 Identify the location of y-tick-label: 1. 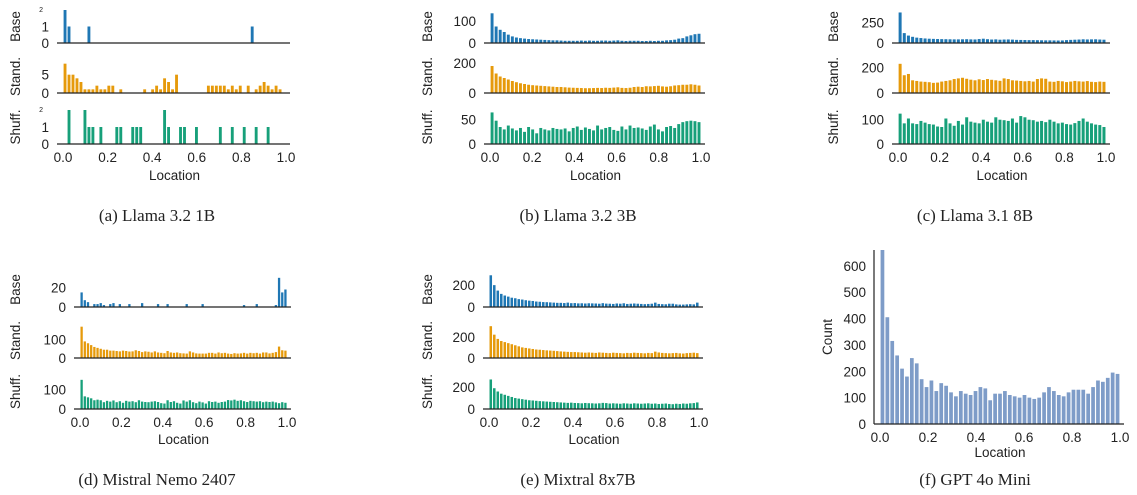
(45, 127).